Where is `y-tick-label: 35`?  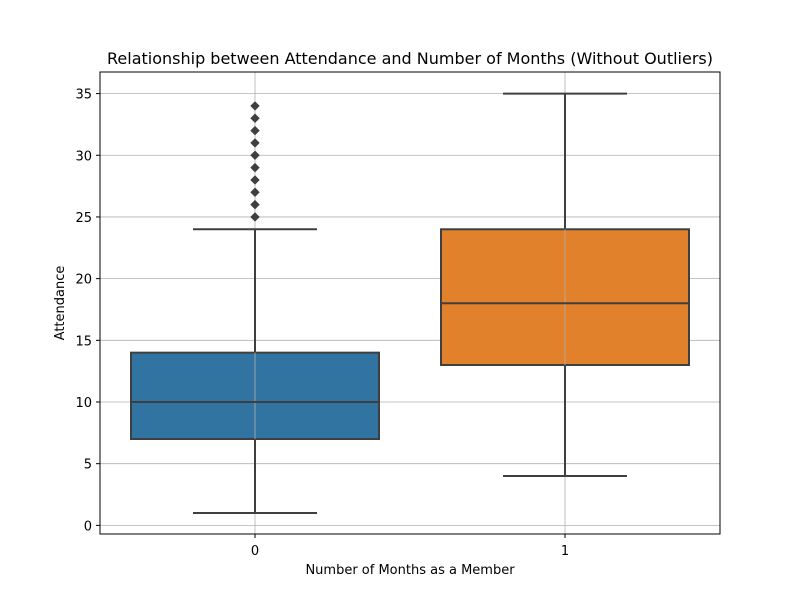 y-tick-label: 35 is located at coordinates (83, 95).